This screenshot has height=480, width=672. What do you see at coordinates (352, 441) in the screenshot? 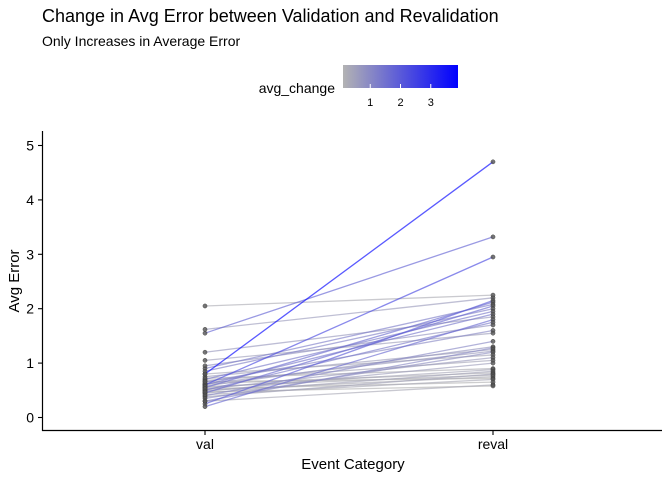
I see `x-axis-ticks: val reval` at bounding box center [352, 441].